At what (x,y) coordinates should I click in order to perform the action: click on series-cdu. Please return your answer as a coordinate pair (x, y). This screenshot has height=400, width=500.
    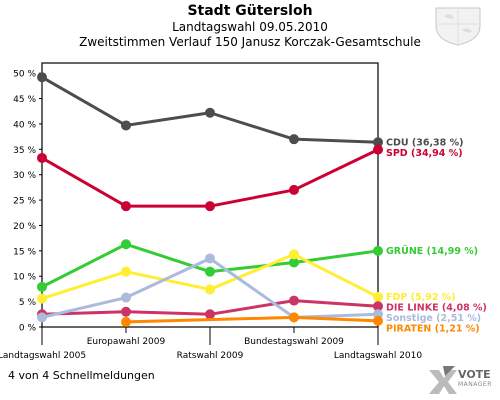
    Looking at the image, I should click on (210, 110).